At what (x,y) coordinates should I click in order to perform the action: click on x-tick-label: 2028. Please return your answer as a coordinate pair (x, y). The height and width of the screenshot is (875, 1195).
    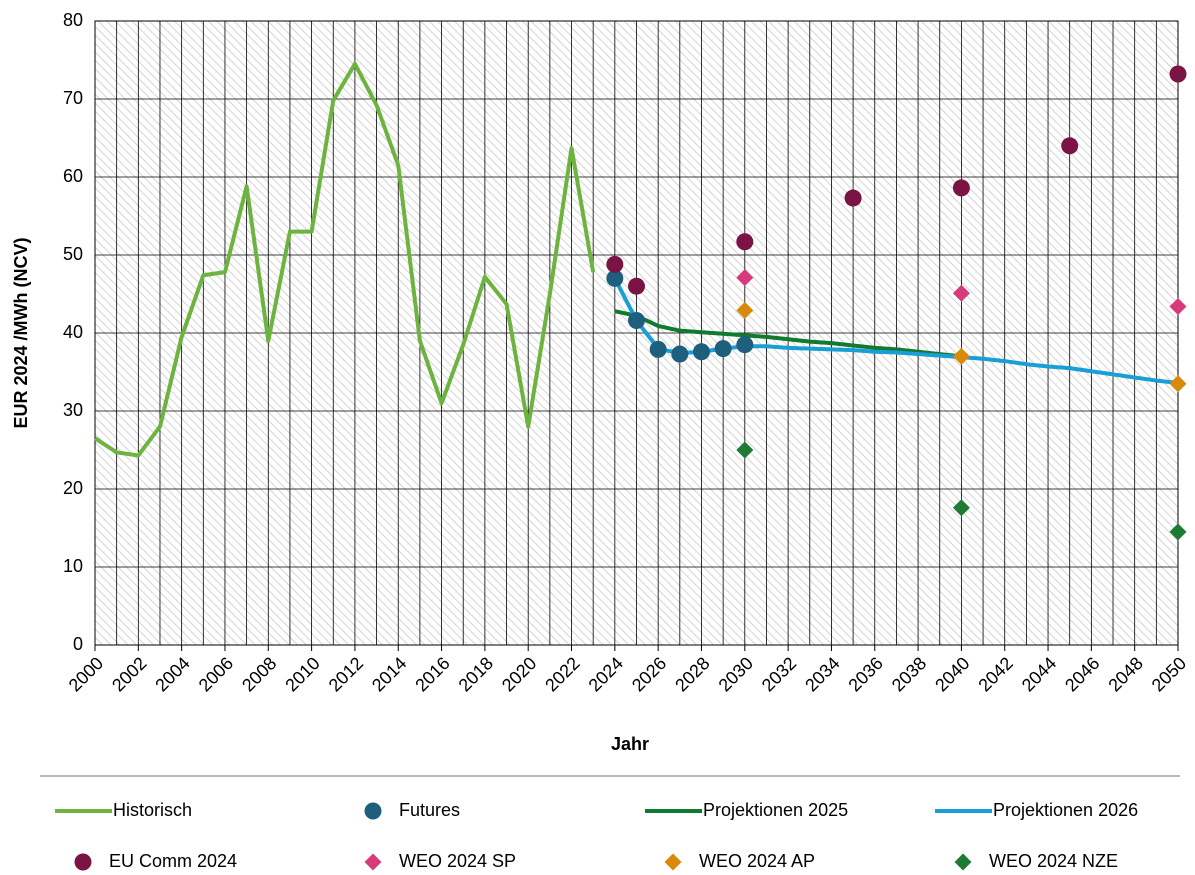
    Looking at the image, I should click on (692, 674).